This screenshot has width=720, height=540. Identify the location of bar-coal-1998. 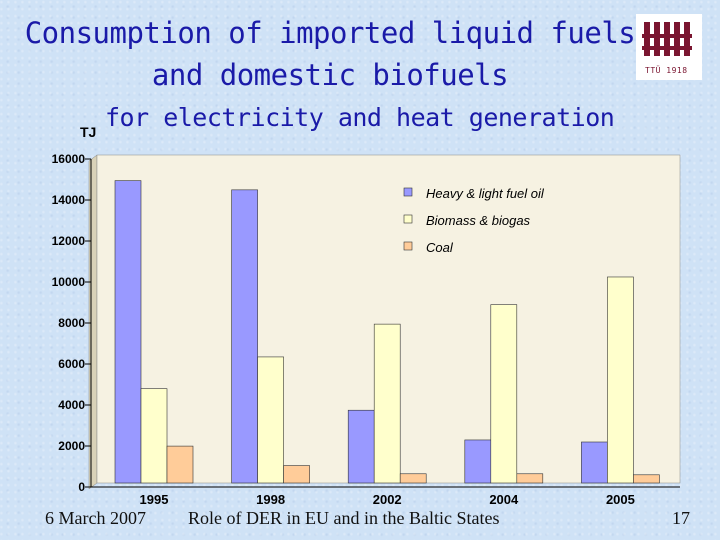
(296, 474).